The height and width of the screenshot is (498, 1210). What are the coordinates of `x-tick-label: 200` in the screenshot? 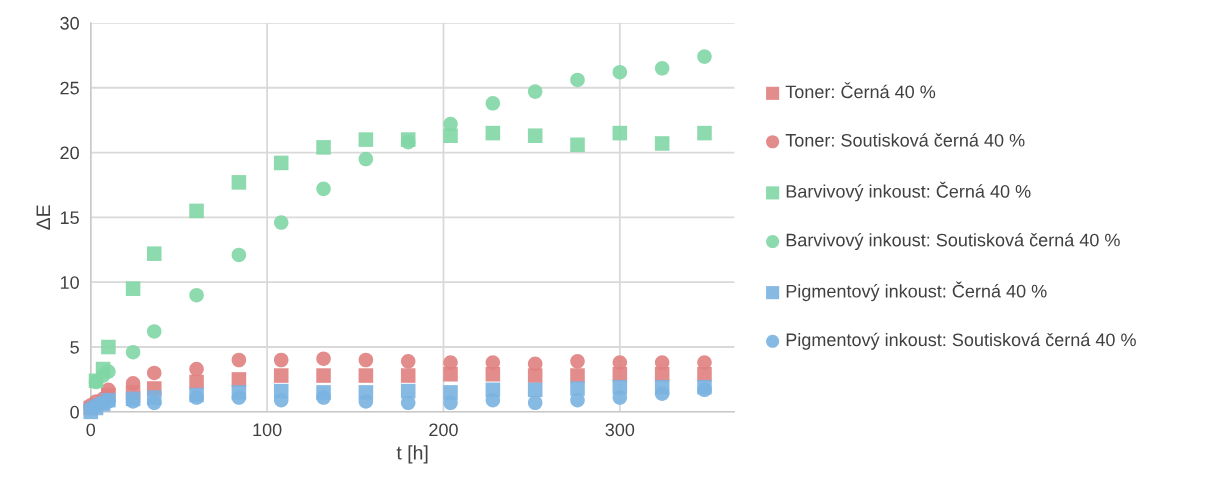 It's located at (443, 430).